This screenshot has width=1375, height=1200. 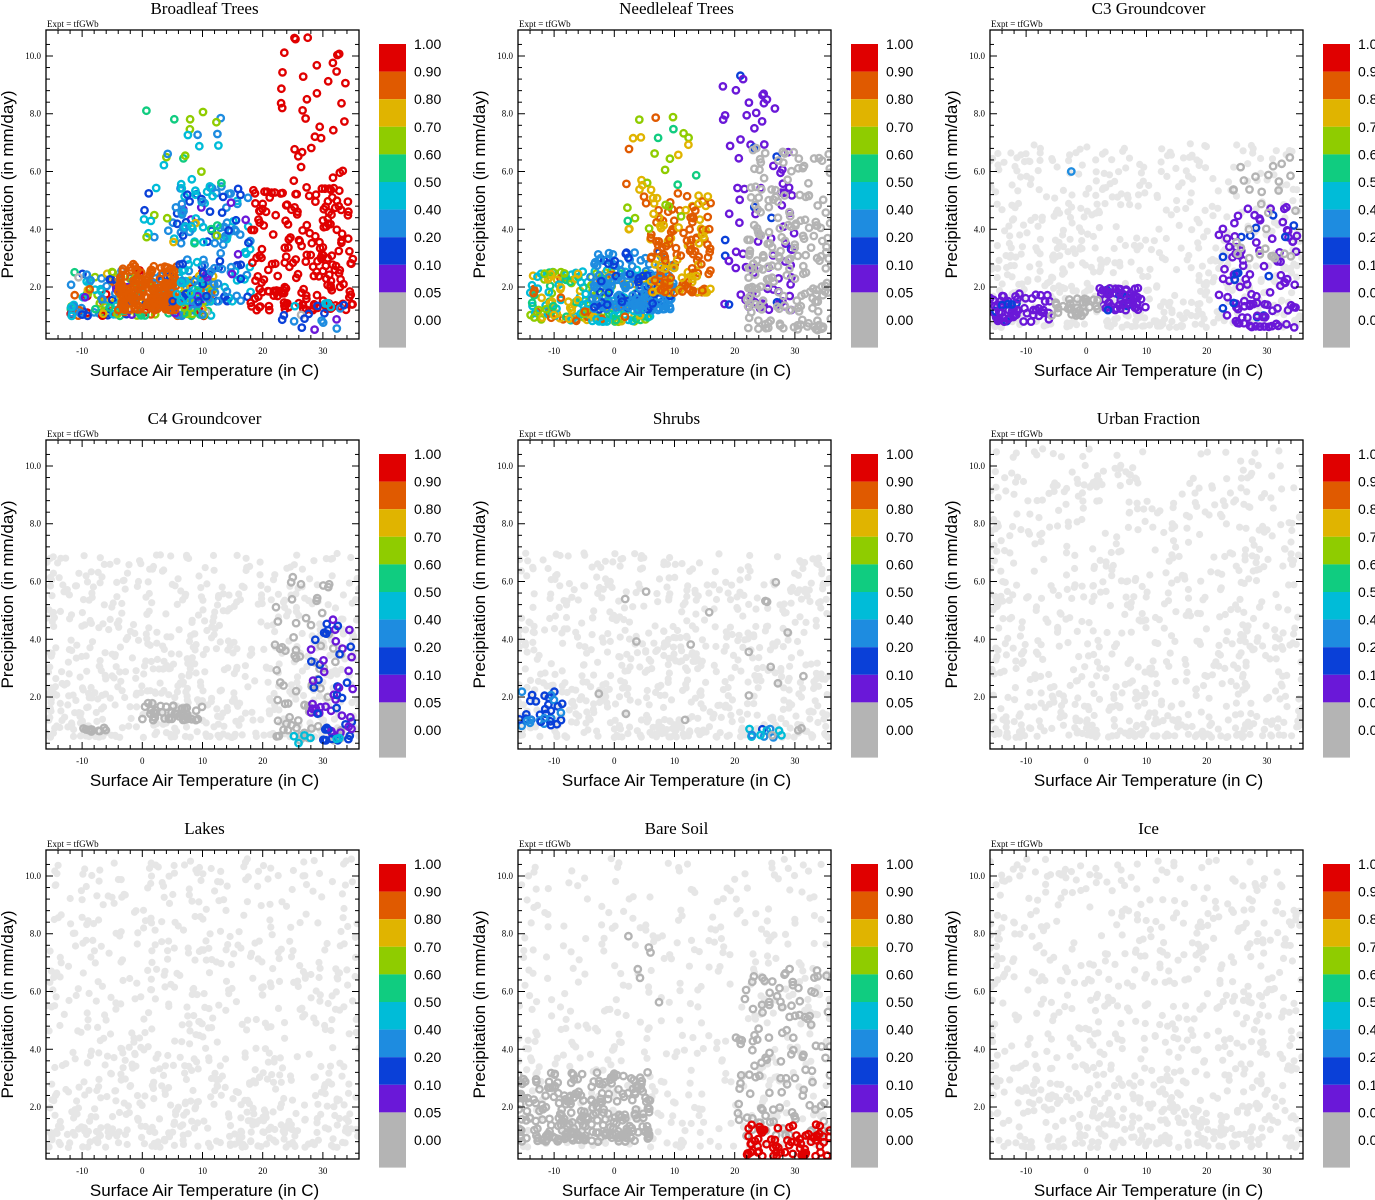 I want to click on colorbar-label: 0.00, so click(x=899, y=730).